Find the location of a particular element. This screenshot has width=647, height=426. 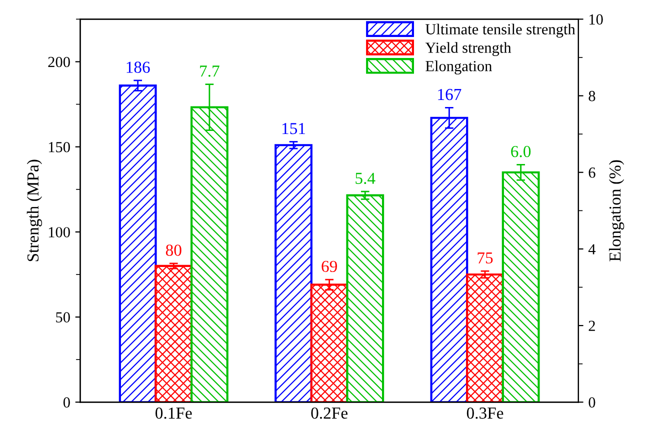

data-label: 69 is located at coordinates (329, 266).